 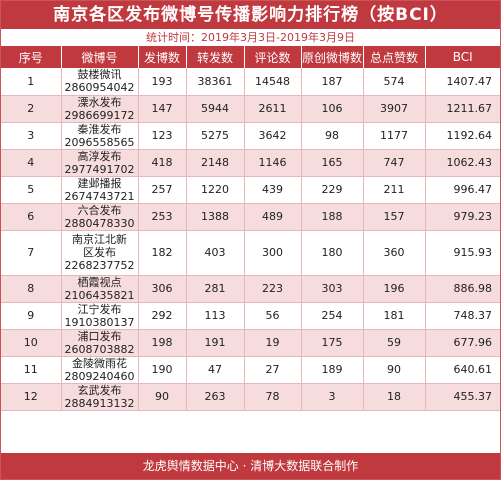 What do you see at coordinates (215, 109) in the screenshot?
I see `reposts-cell: 5944` at bounding box center [215, 109].